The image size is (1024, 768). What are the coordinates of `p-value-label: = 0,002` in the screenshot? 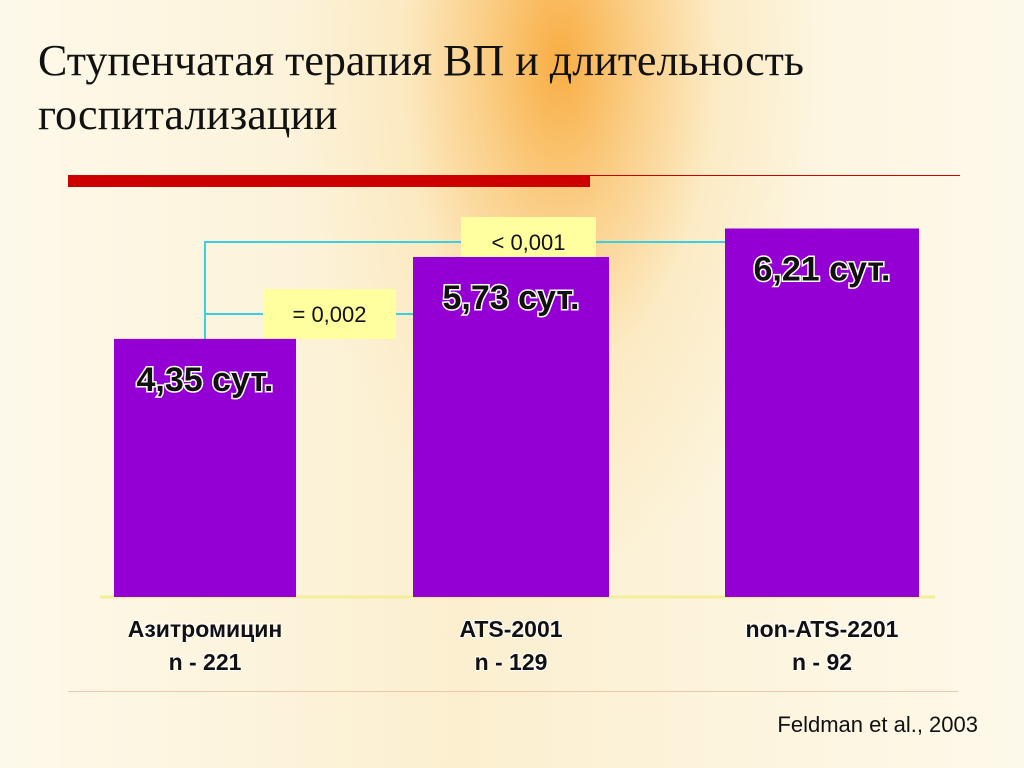 It's located at (329, 314).